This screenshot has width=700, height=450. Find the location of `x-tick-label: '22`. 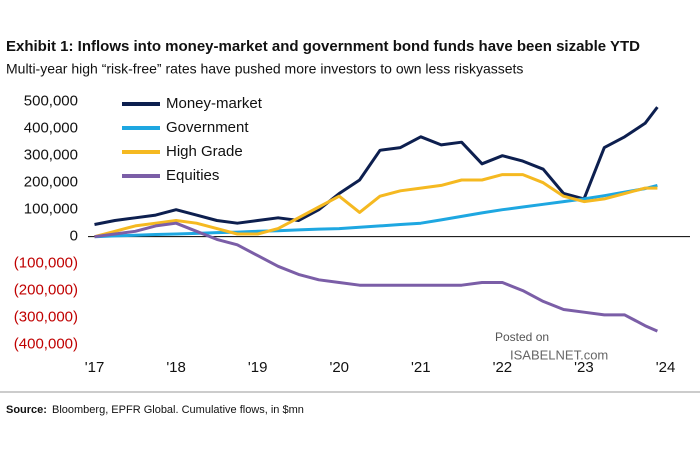

x-tick-label: '22 is located at coordinates (503, 367).